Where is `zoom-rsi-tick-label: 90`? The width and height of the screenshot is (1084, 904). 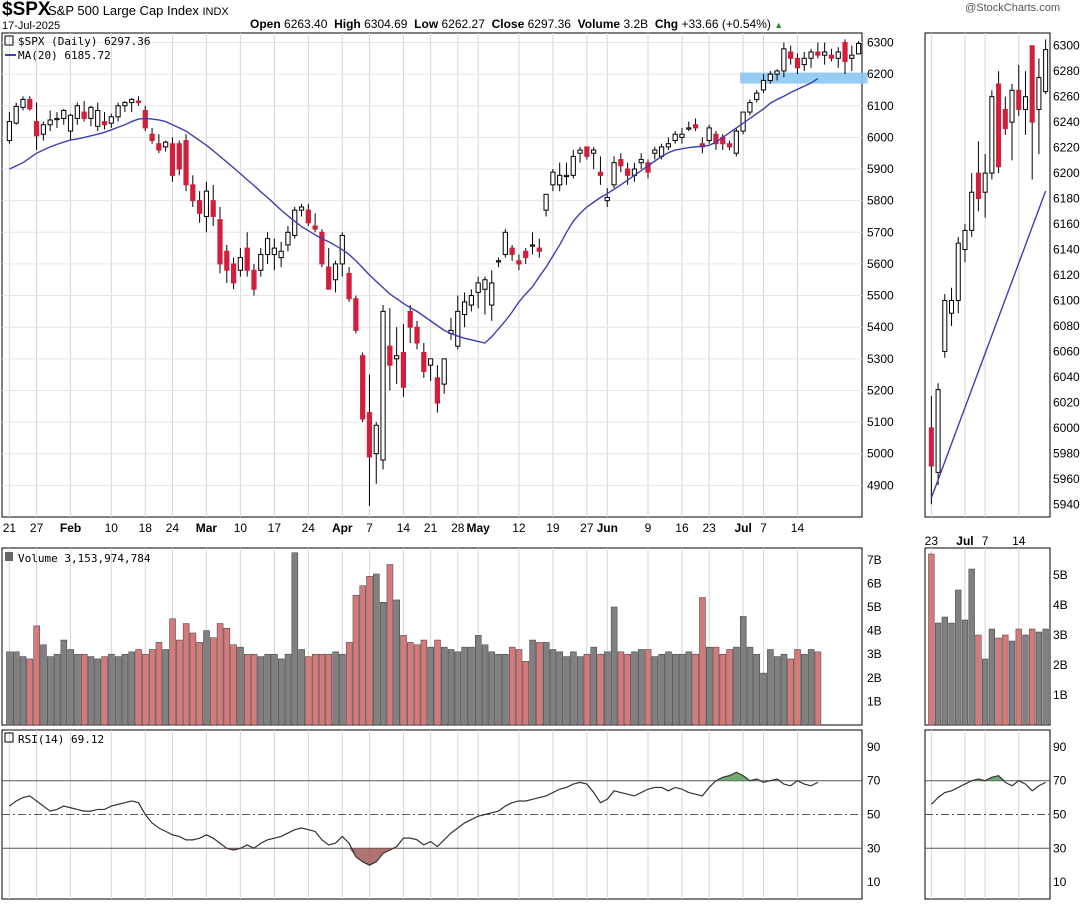 zoom-rsi-tick-label: 90 is located at coordinates (1060, 747).